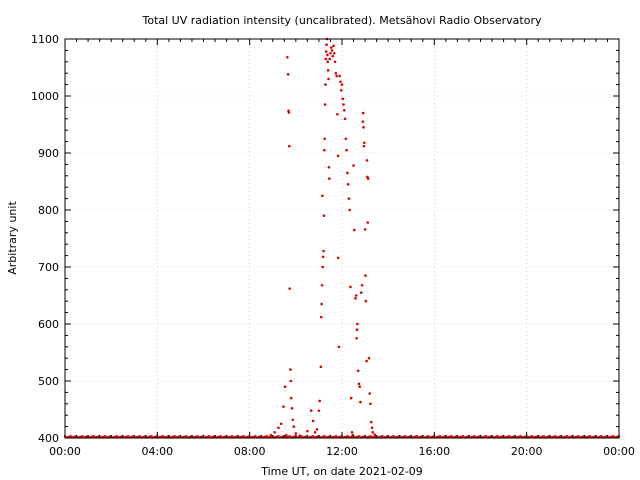 The image size is (640, 480). I want to click on y-axis-label: Arbitrary unit, so click(12, 238).